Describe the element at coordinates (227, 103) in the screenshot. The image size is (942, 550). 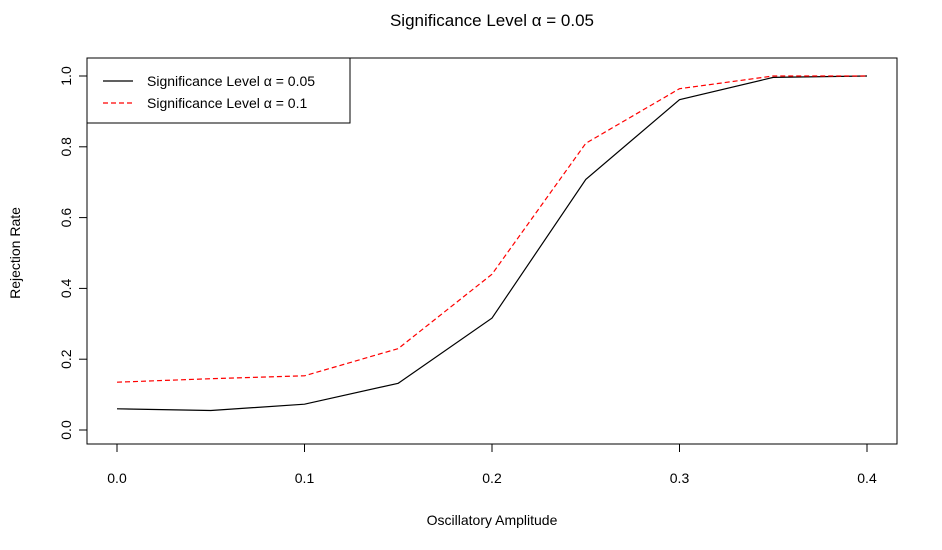
I see `legend-label-1: Significance Level α = 0.1` at that location.